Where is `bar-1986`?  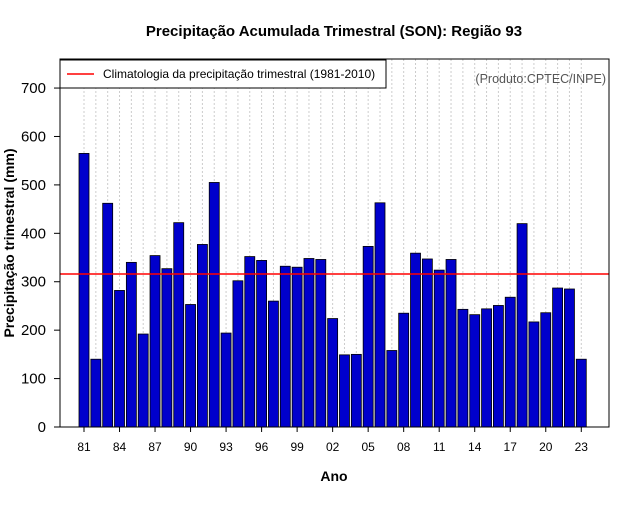 bar-1986 is located at coordinates (143, 380).